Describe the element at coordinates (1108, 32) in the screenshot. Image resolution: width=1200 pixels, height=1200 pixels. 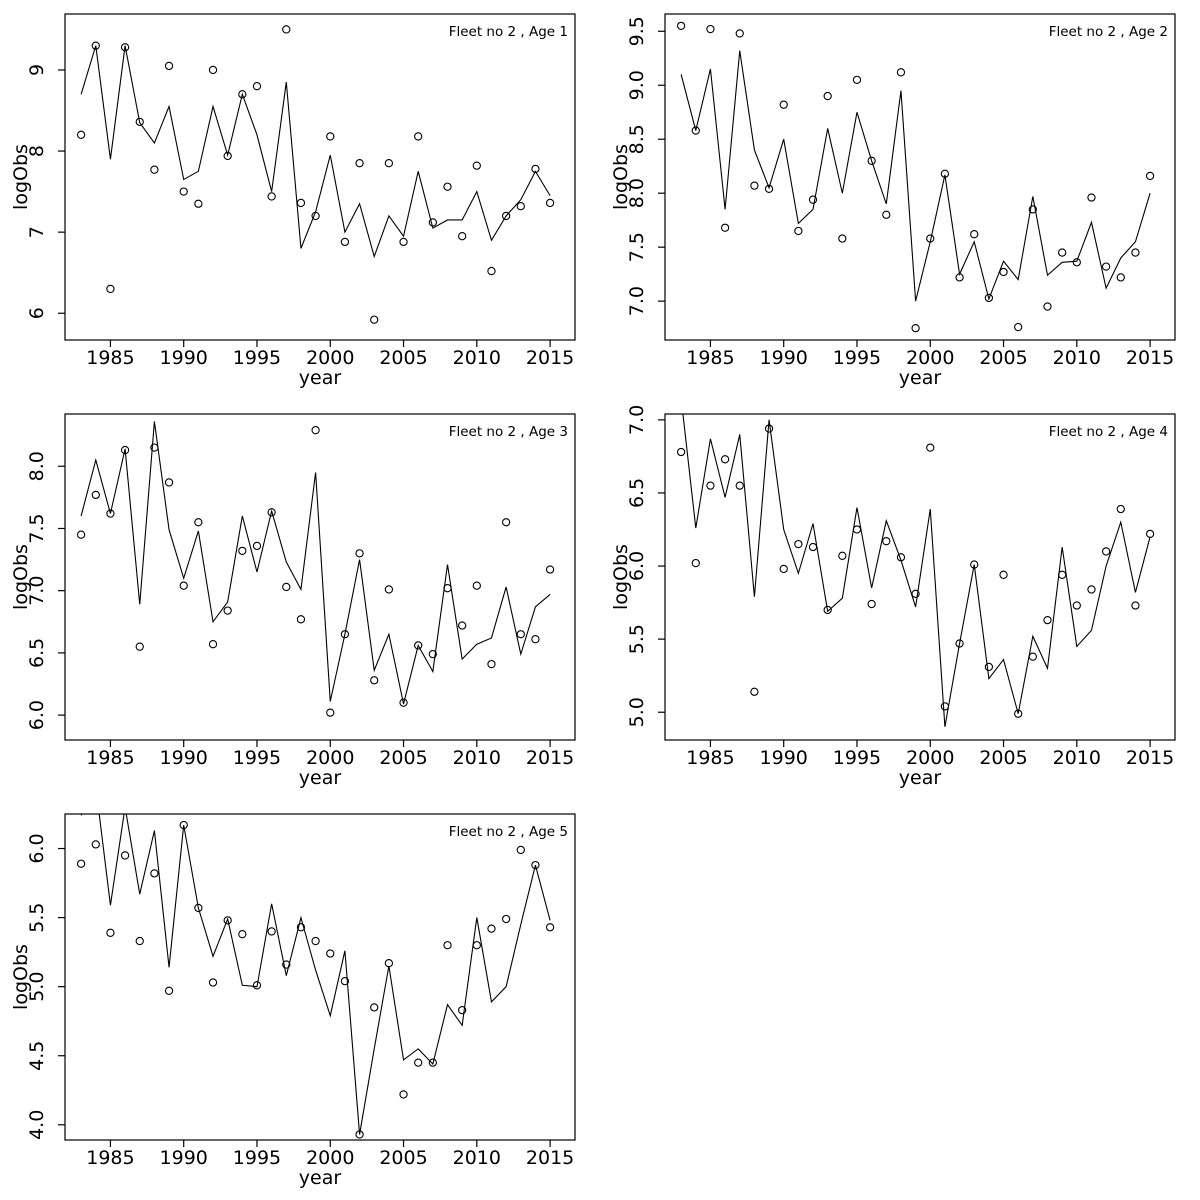
I see `panel-title: Fleet no 2 , Age 2` at that location.